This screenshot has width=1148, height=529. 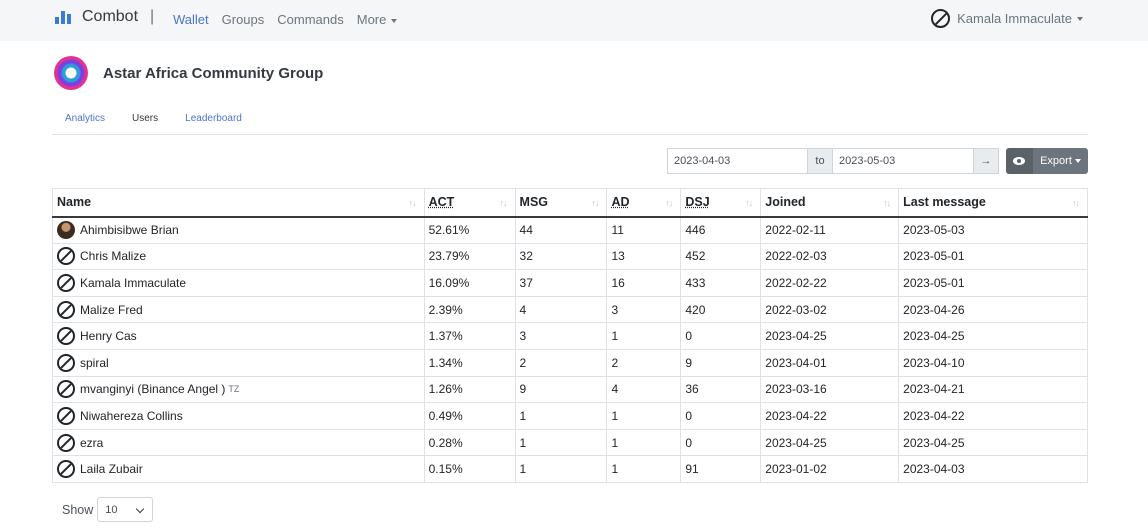 What do you see at coordinates (721, 230) in the screenshot?
I see `cell-dsj: 446` at bounding box center [721, 230].